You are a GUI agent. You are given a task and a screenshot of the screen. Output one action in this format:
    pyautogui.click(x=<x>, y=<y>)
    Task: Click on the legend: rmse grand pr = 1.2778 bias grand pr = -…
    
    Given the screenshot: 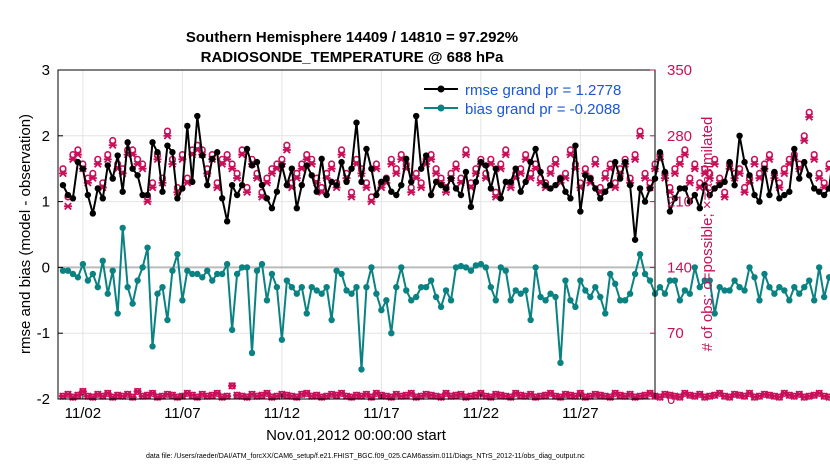 What is the action you would take?
    pyautogui.click(x=522, y=100)
    